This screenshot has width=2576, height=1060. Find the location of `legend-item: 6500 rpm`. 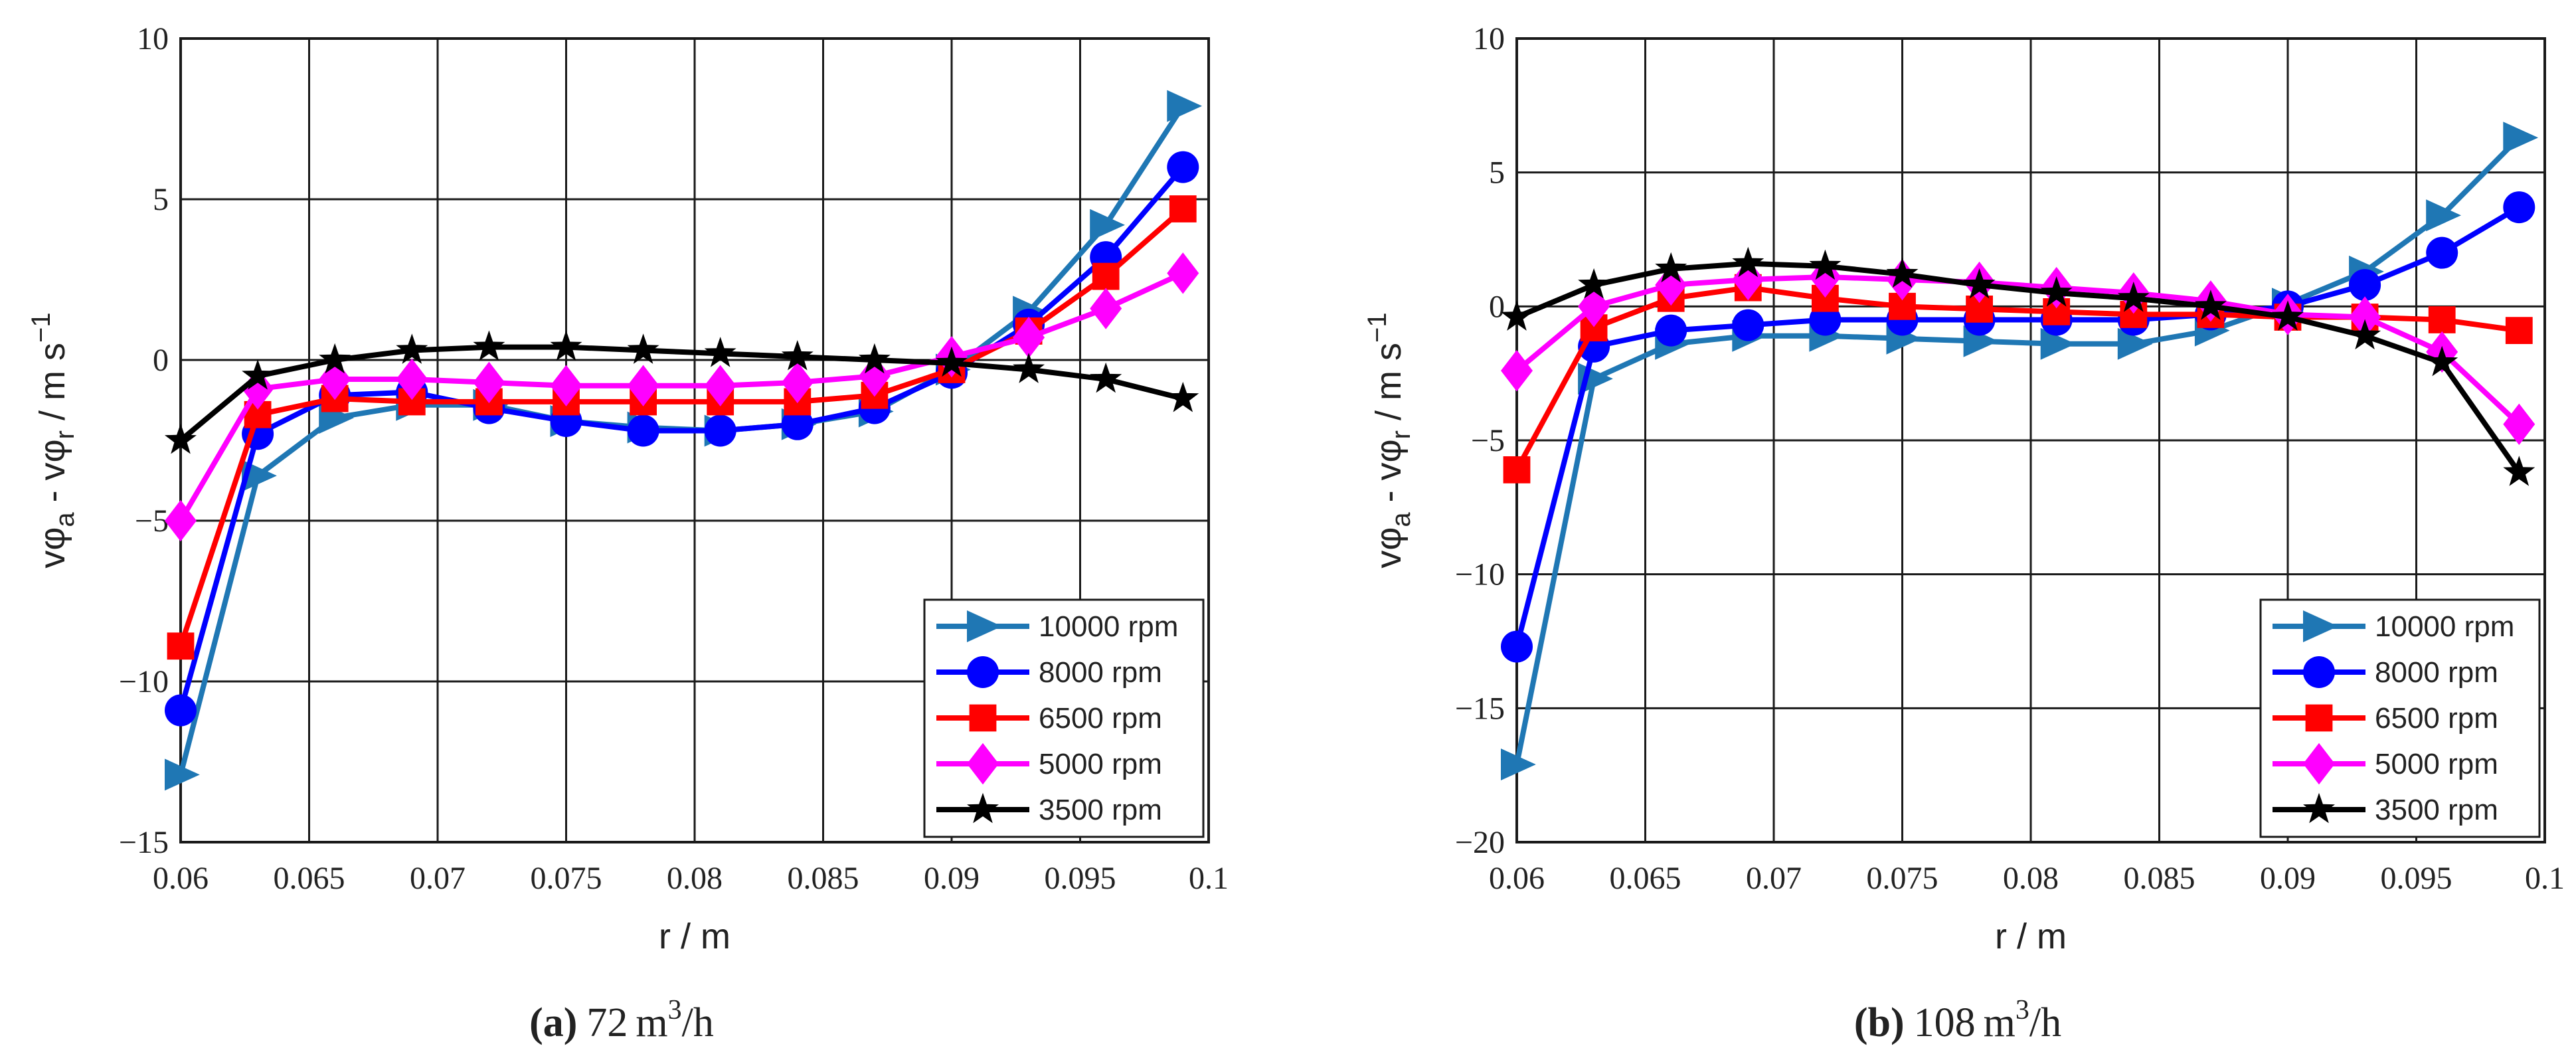

legend-item: 6500 rpm is located at coordinates (1049, 719).